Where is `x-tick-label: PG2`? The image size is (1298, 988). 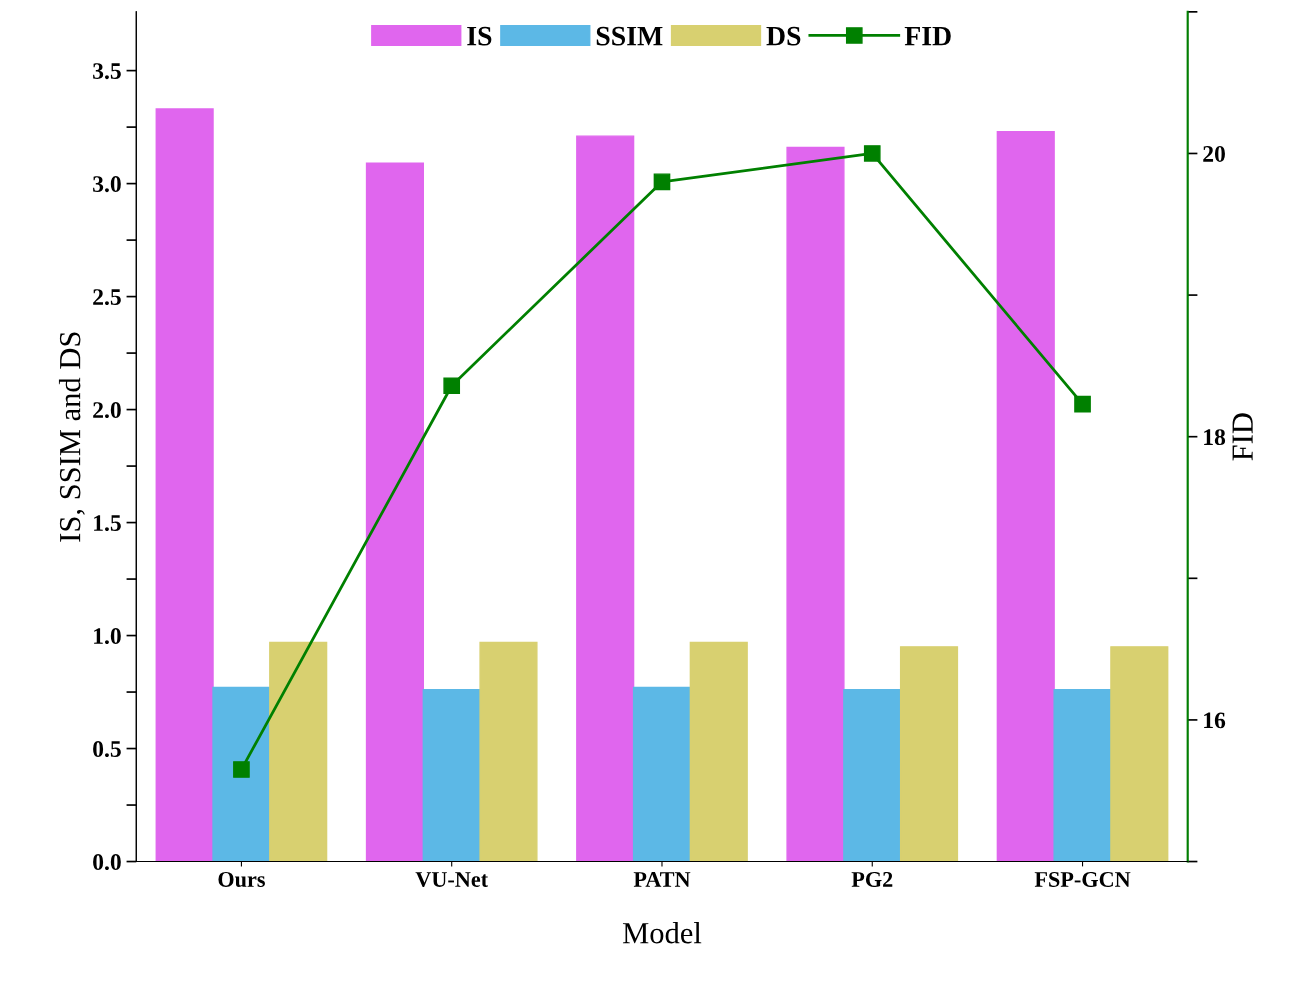
x-tick-label: PG2 is located at coordinates (872, 879).